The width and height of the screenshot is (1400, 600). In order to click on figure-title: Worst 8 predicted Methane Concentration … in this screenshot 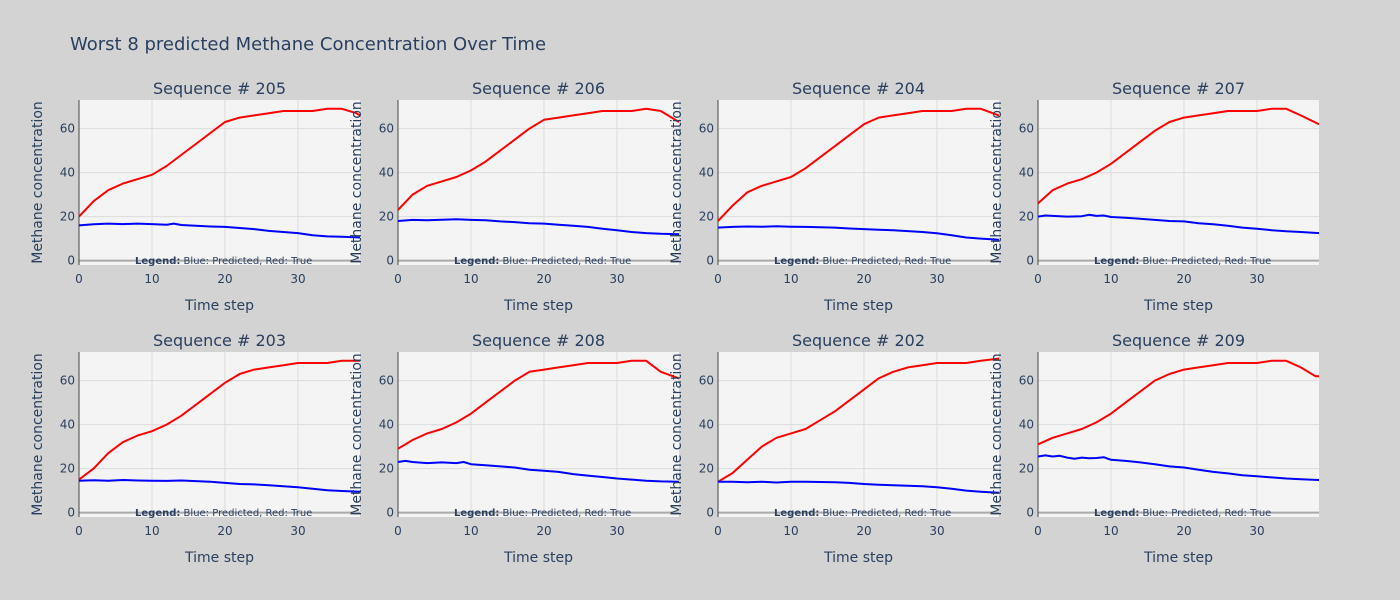, I will do `click(308, 44)`.